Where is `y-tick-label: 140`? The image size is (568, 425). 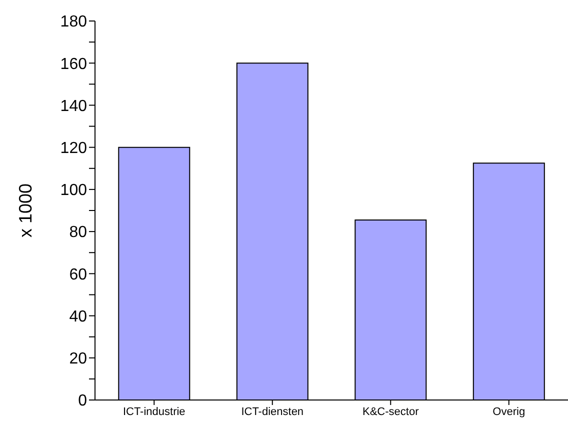
y-tick-label: 140 is located at coordinates (74, 106).